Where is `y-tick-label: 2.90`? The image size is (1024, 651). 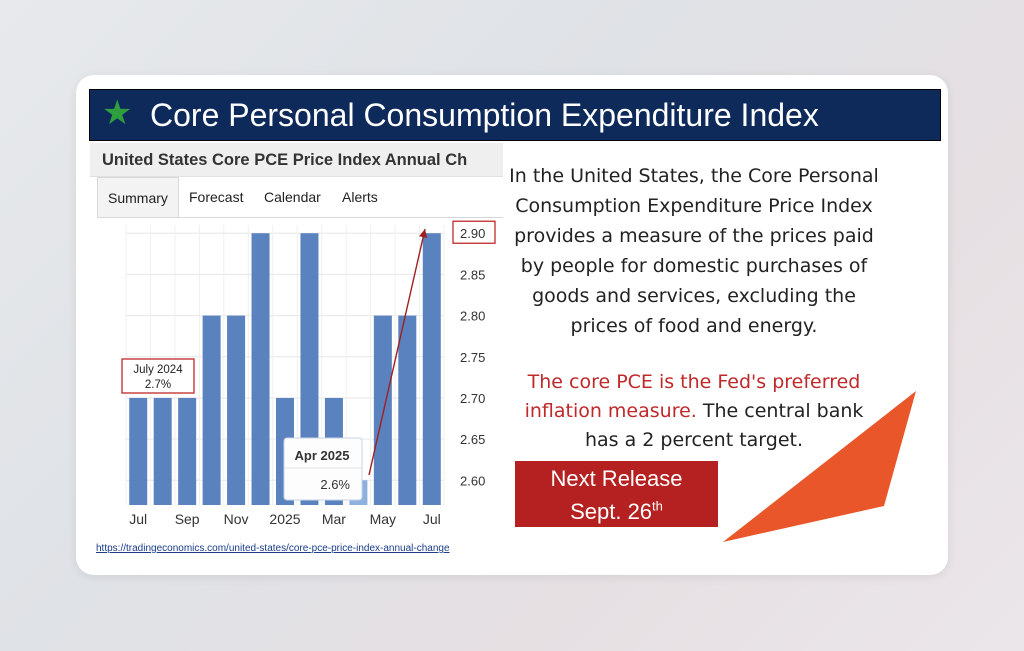 y-tick-label: 2.90 is located at coordinates (472, 233).